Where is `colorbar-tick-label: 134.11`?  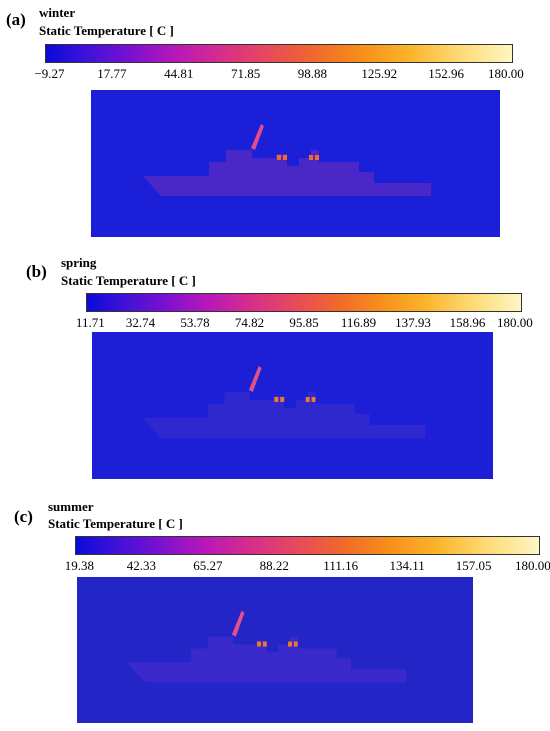
colorbar-tick-label: 134.11 is located at coordinates (407, 565).